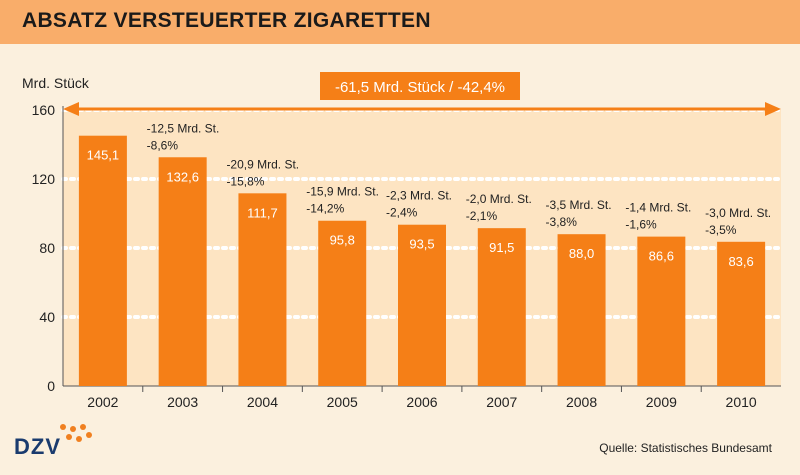  Describe the element at coordinates (661, 256) in the screenshot. I see `bar-value-label: 86,6` at that location.